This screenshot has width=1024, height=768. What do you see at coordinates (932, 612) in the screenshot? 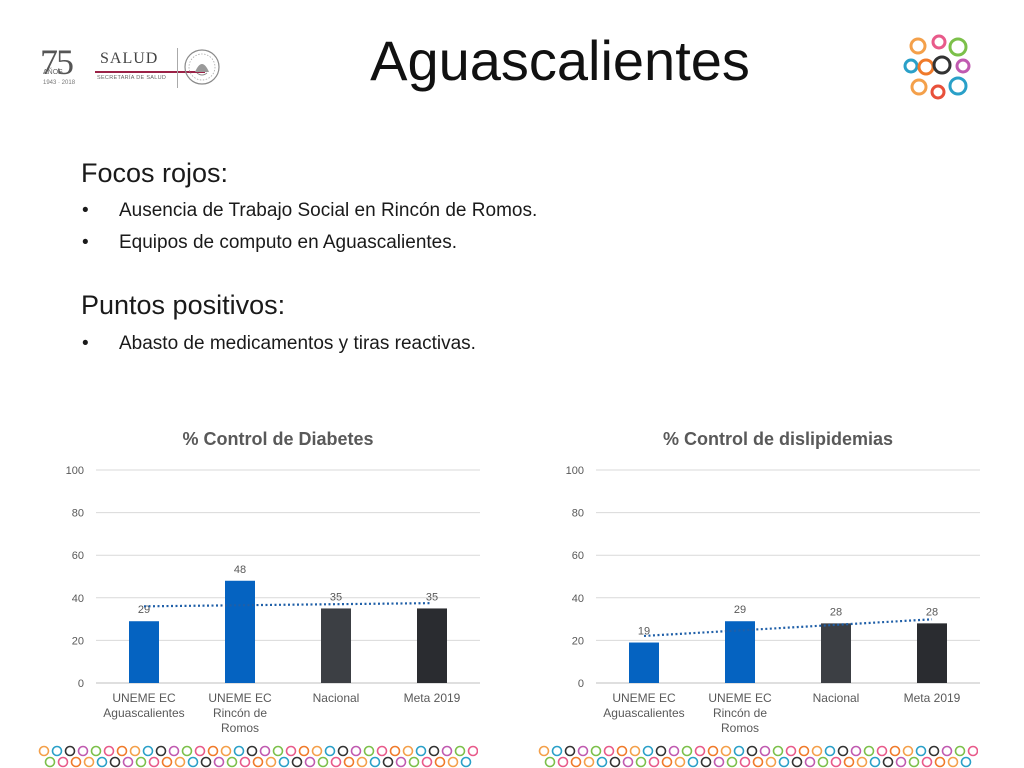
I see `data-label: 28` at bounding box center [932, 612].